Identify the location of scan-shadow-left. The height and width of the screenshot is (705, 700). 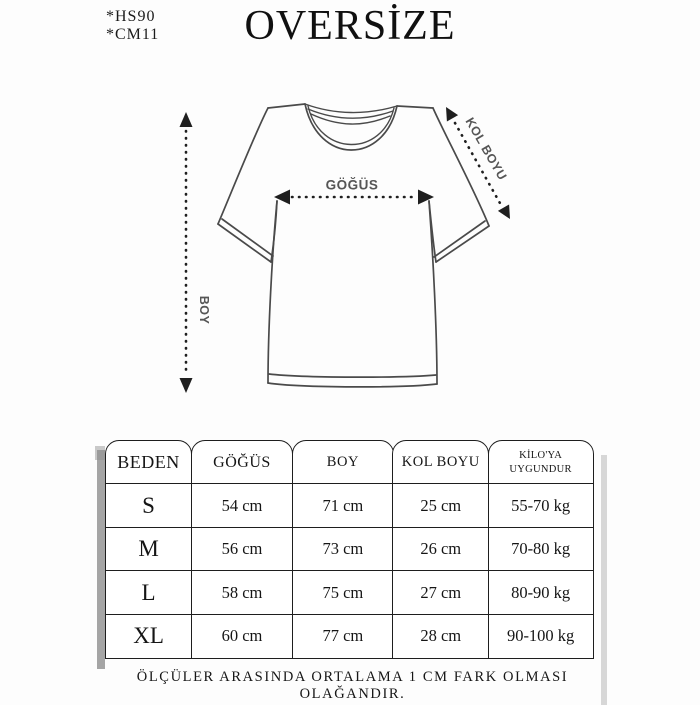
(101, 559).